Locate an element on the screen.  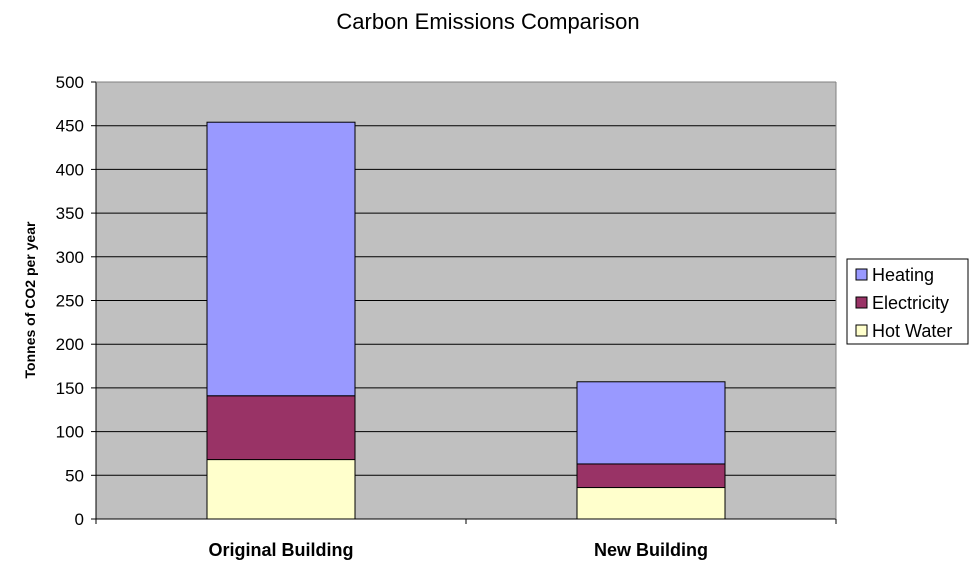
y-tick-label: 250 is located at coordinates (70, 301).